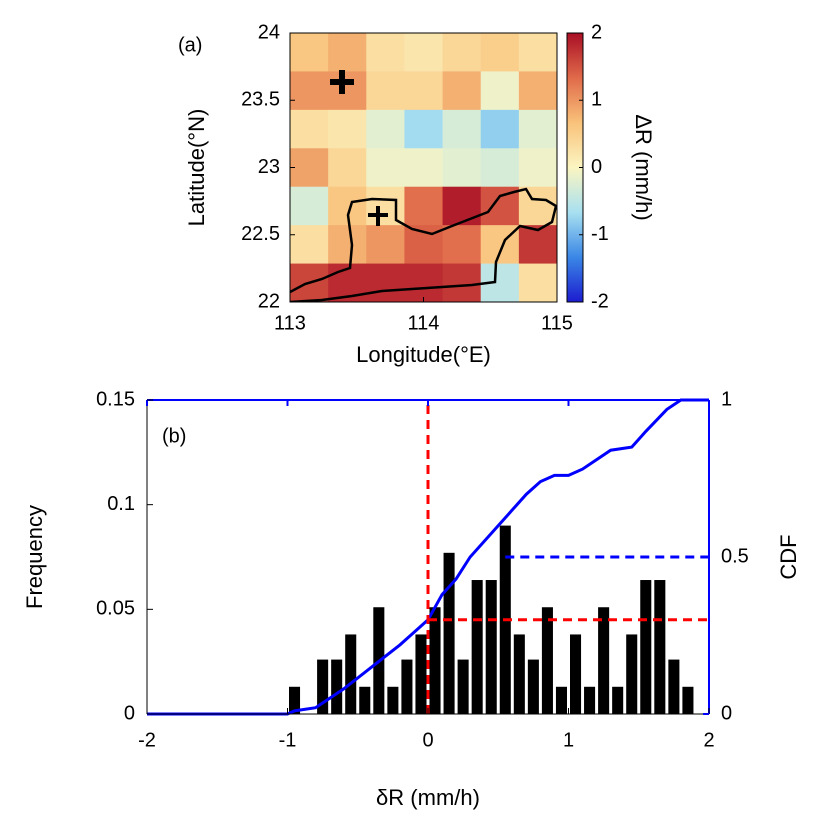  Describe the element at coordinates (596, 167) in the screenshot. I see `colorbar-tick-label: 0` at that location.